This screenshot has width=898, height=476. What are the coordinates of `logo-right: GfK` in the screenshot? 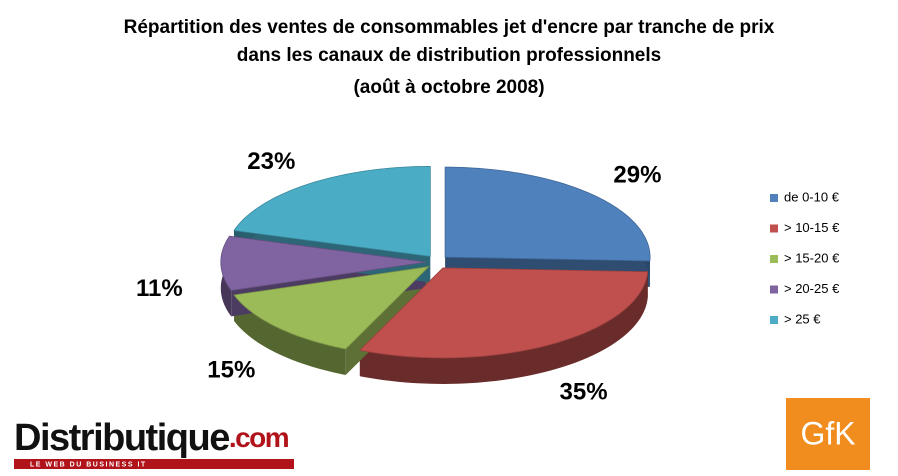 It's located at (828, 434).